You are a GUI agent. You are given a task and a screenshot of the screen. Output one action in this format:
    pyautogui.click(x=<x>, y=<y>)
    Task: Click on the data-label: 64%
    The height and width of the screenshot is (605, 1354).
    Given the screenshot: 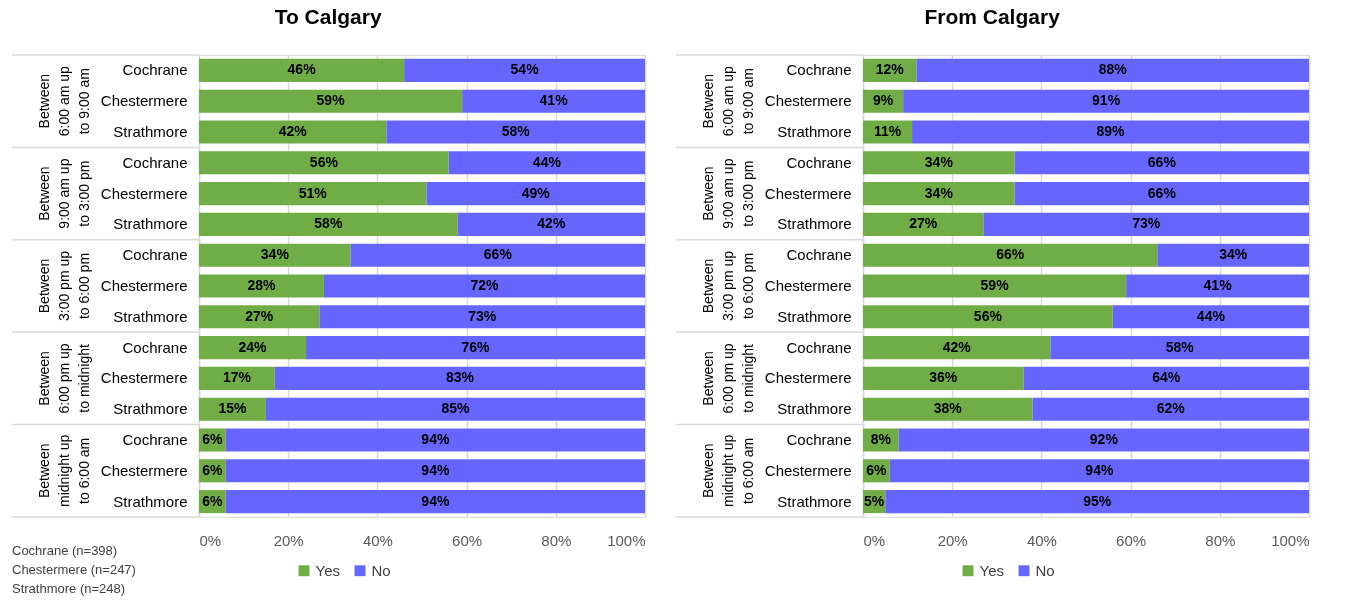 What is the action you would take?
    pyautogui.click(x=1166, y=377)
    